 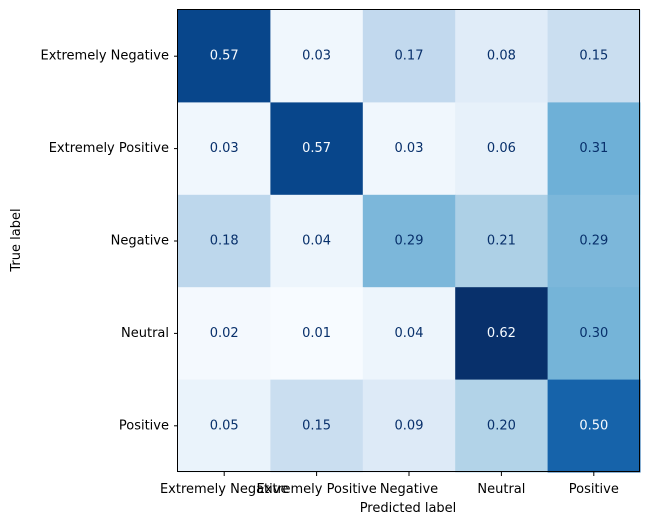 I want to click on y-tick-label: Positive, so click(x=144, y=425).